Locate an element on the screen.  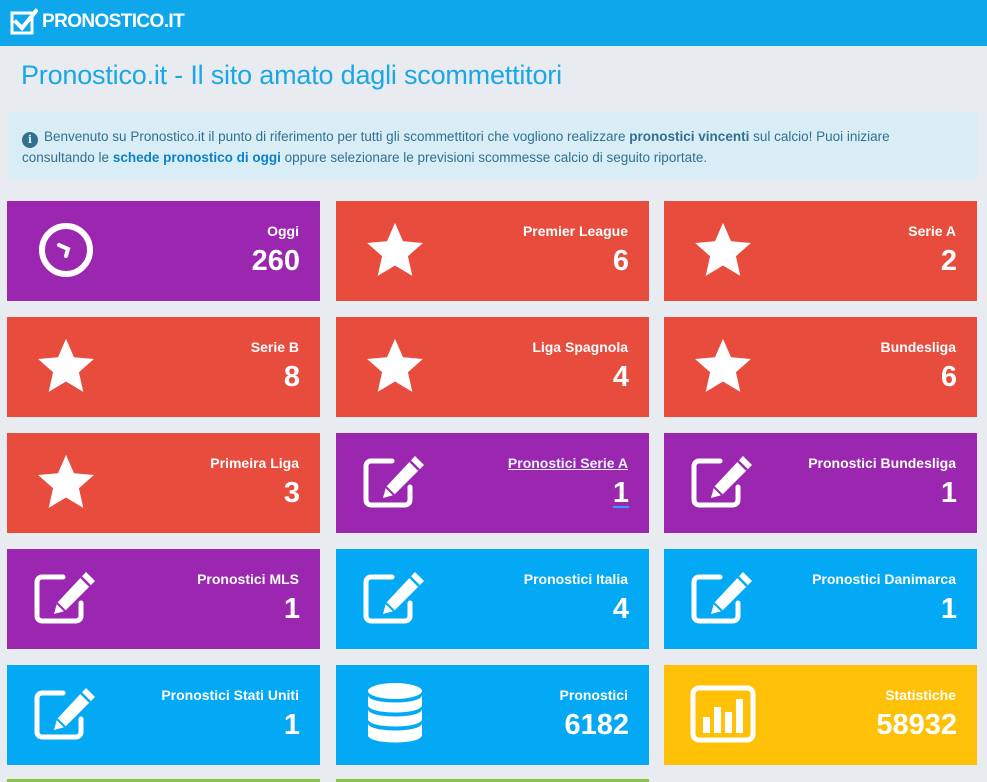
tile-statistiche: Statistiche 58932 is located at coordinates (820, 715).